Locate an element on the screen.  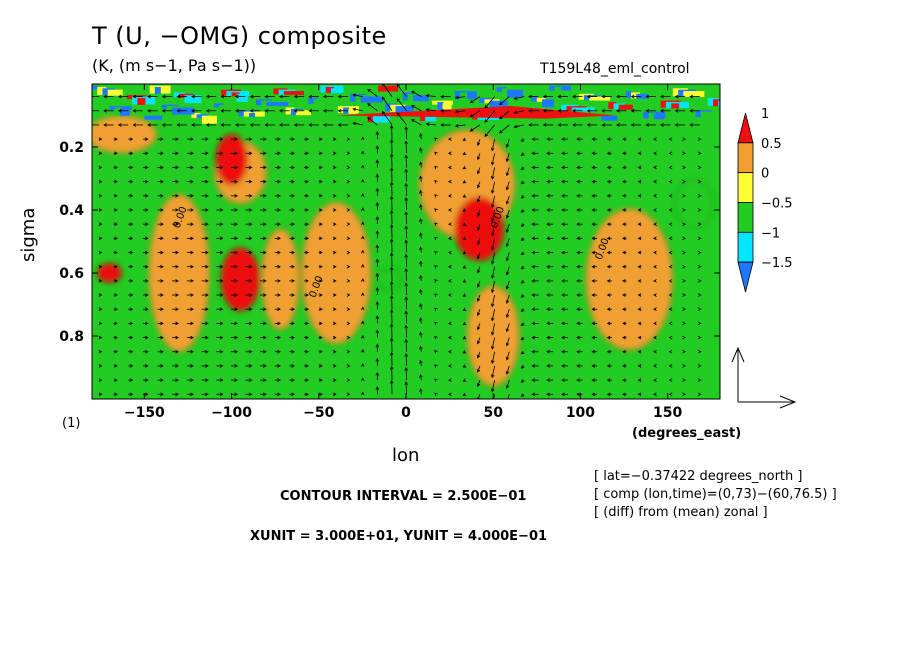
upper-warm-band is located at coordinates (476, 112).